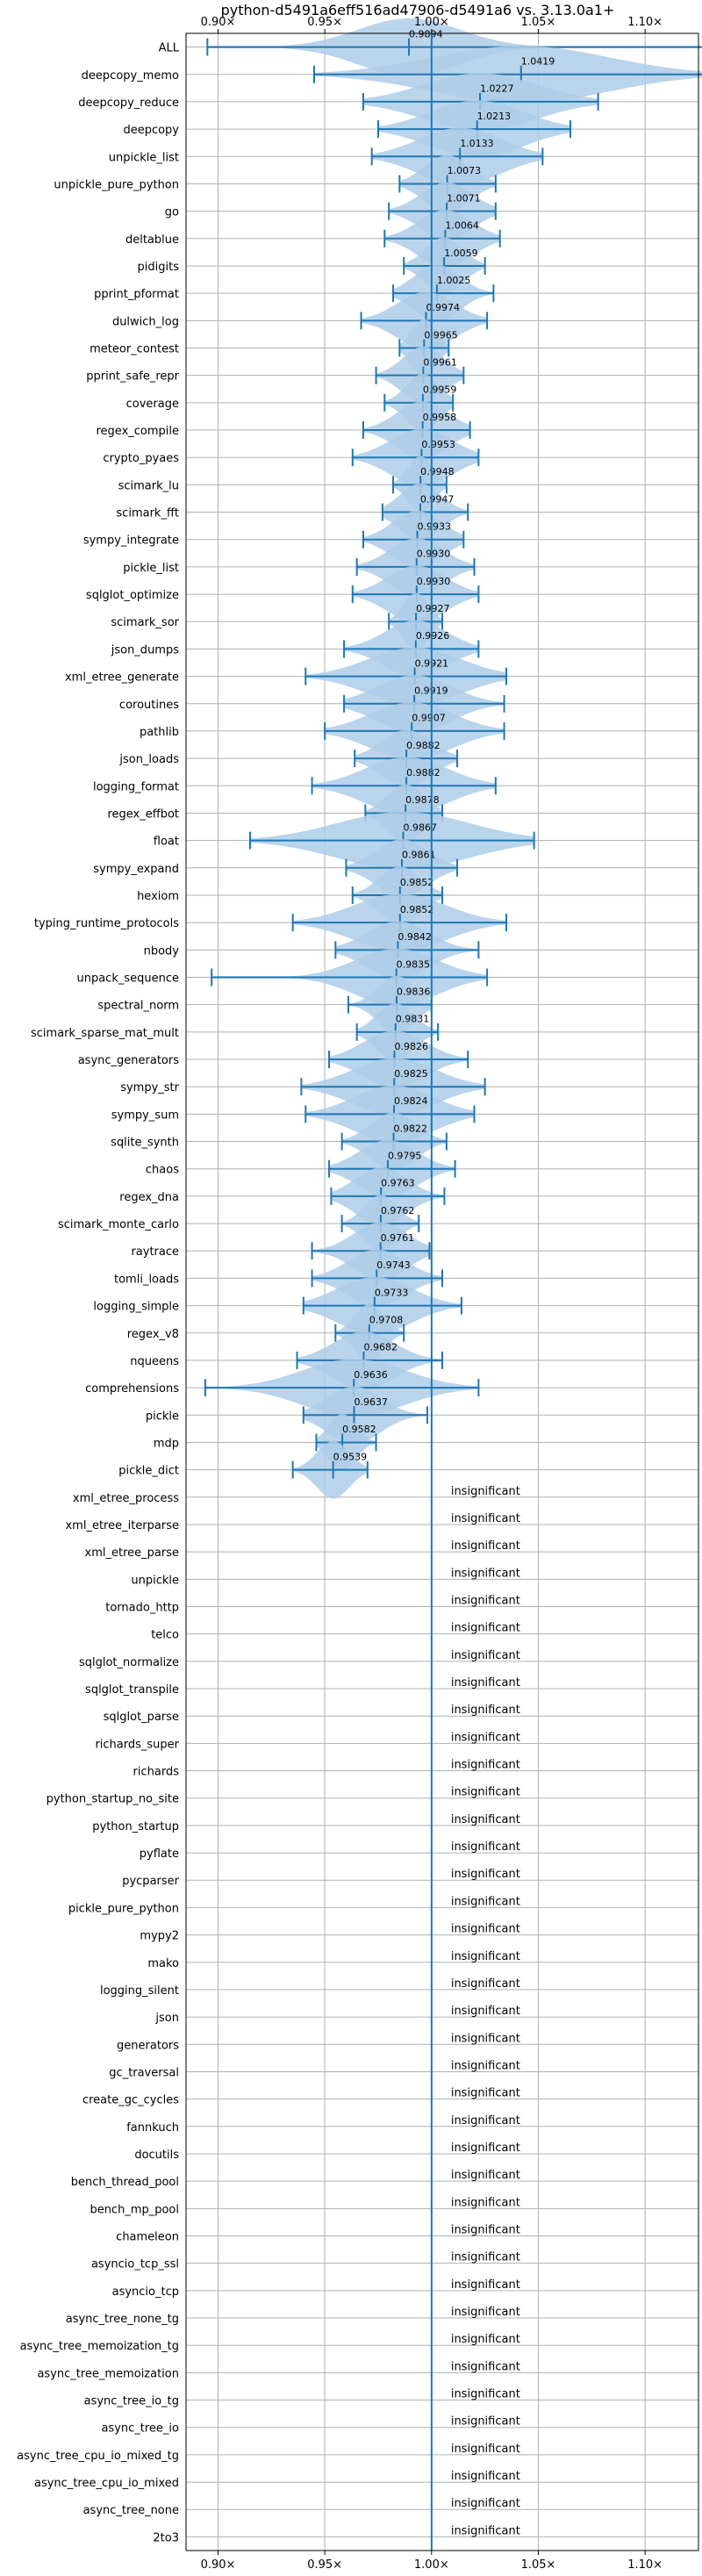  What do you see at coordinates (386, 1321) in the screenshot?
I see `median-data-label: 0.9708` at bounding box center [386, 1321].